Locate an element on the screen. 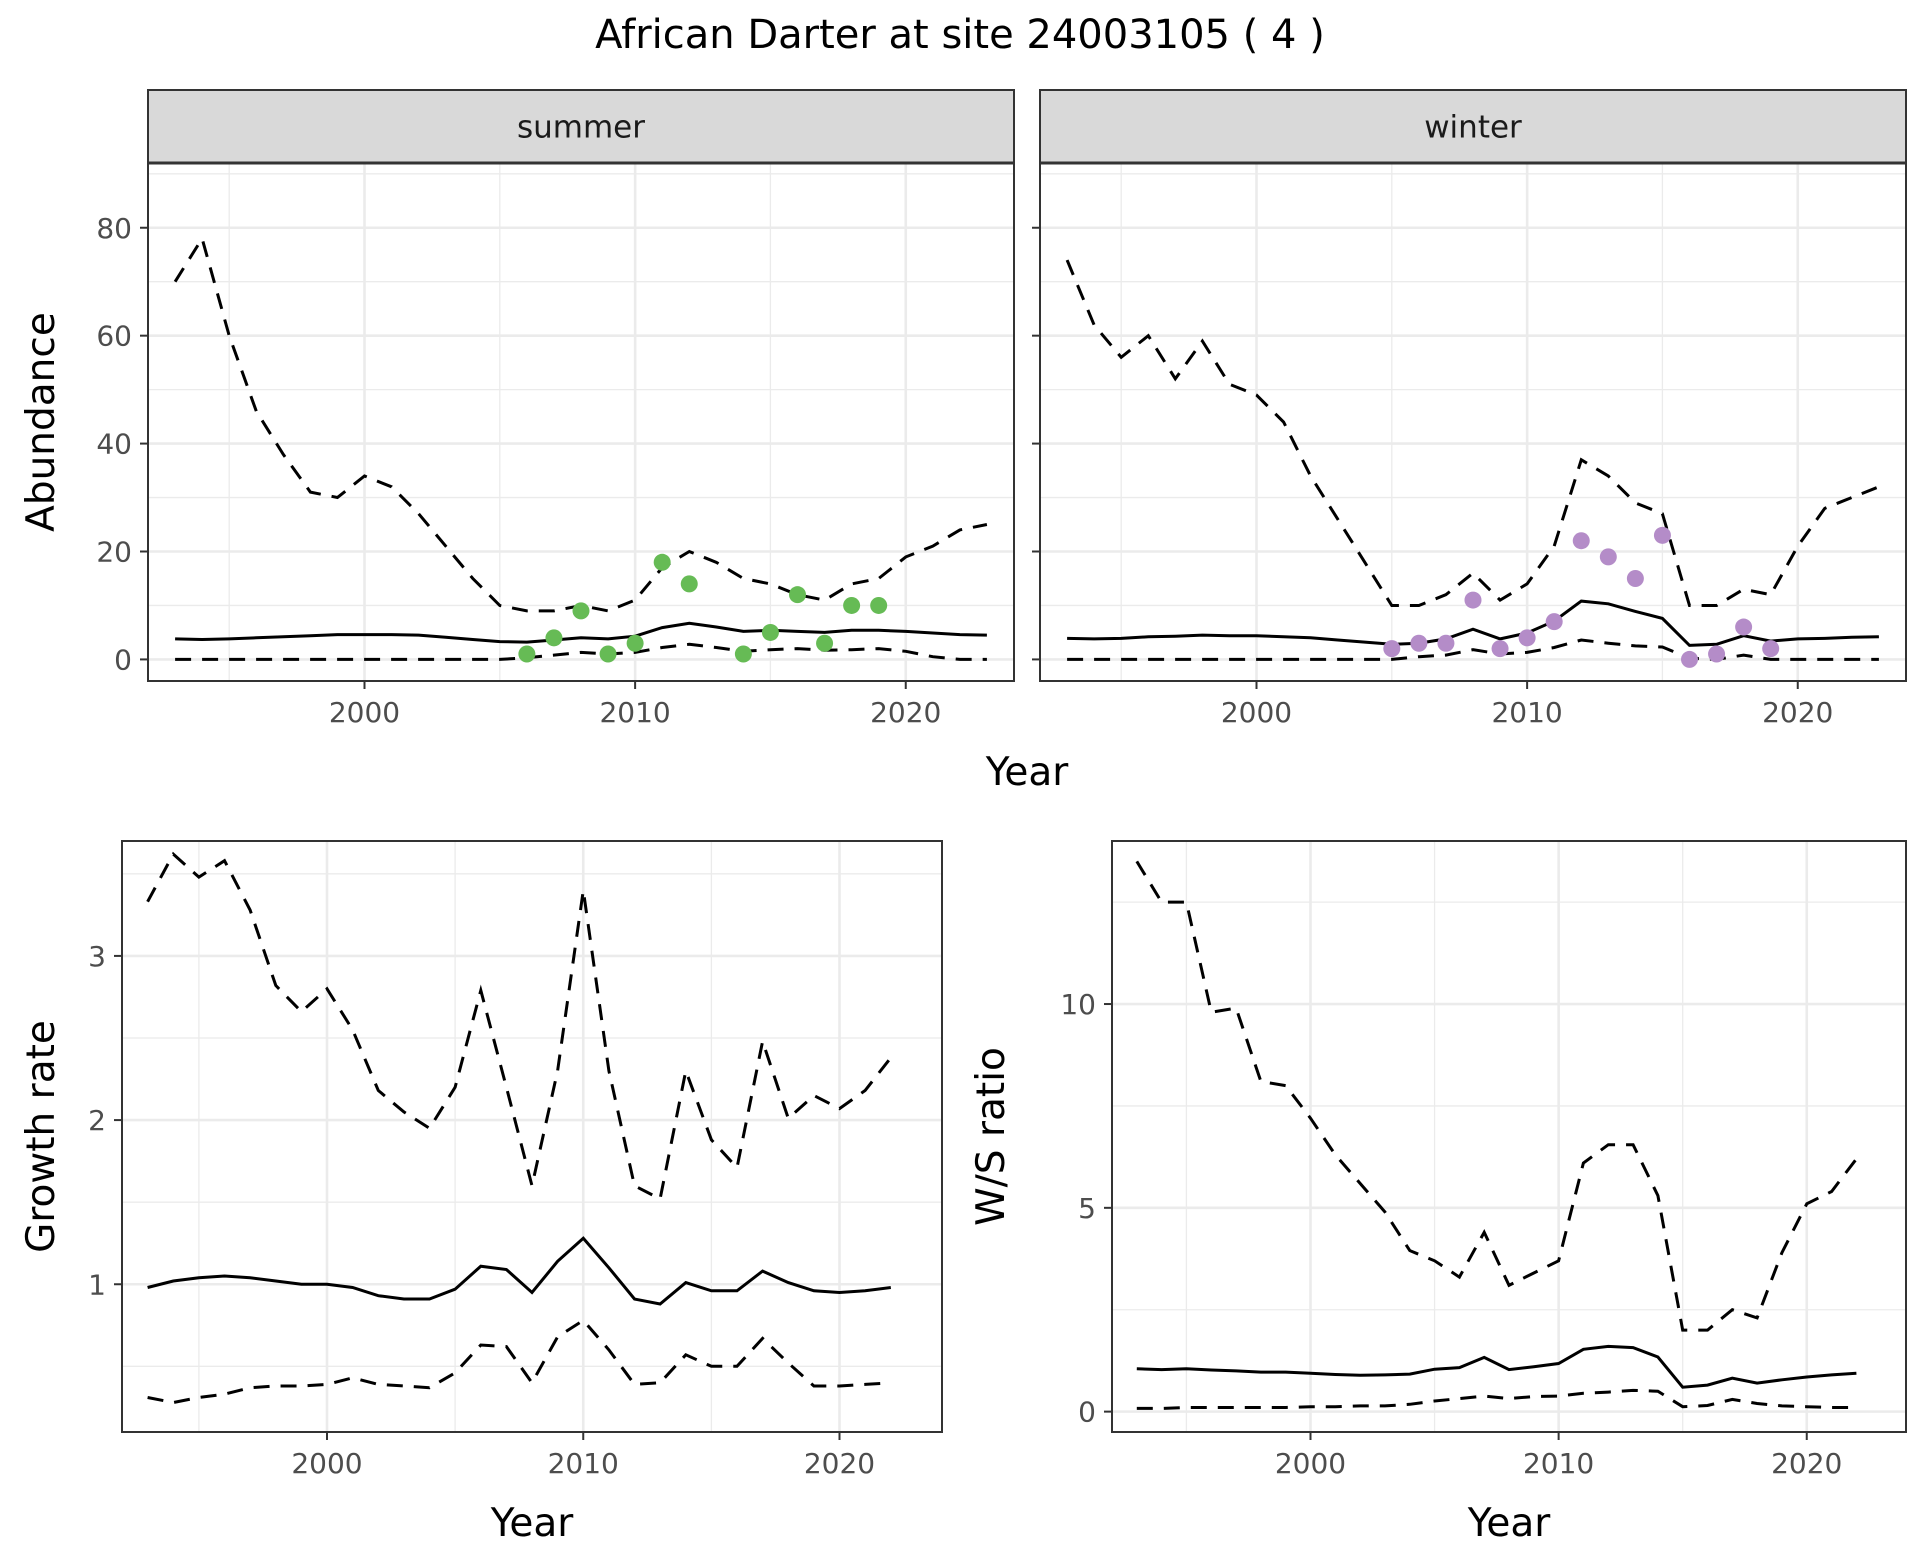 The height and width of the screenshot is (1560, 1920). y-tick-label: 3 is located at coordinates (97, 956).